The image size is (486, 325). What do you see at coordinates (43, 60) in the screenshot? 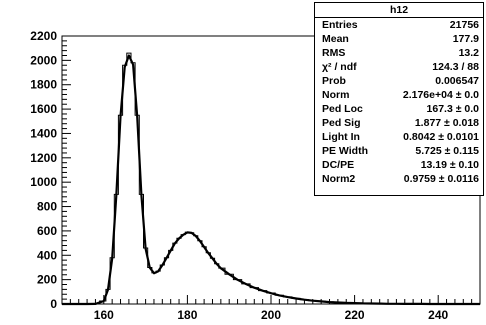
I see `y-tick-label: 2000` at bounding box center [43, 60].